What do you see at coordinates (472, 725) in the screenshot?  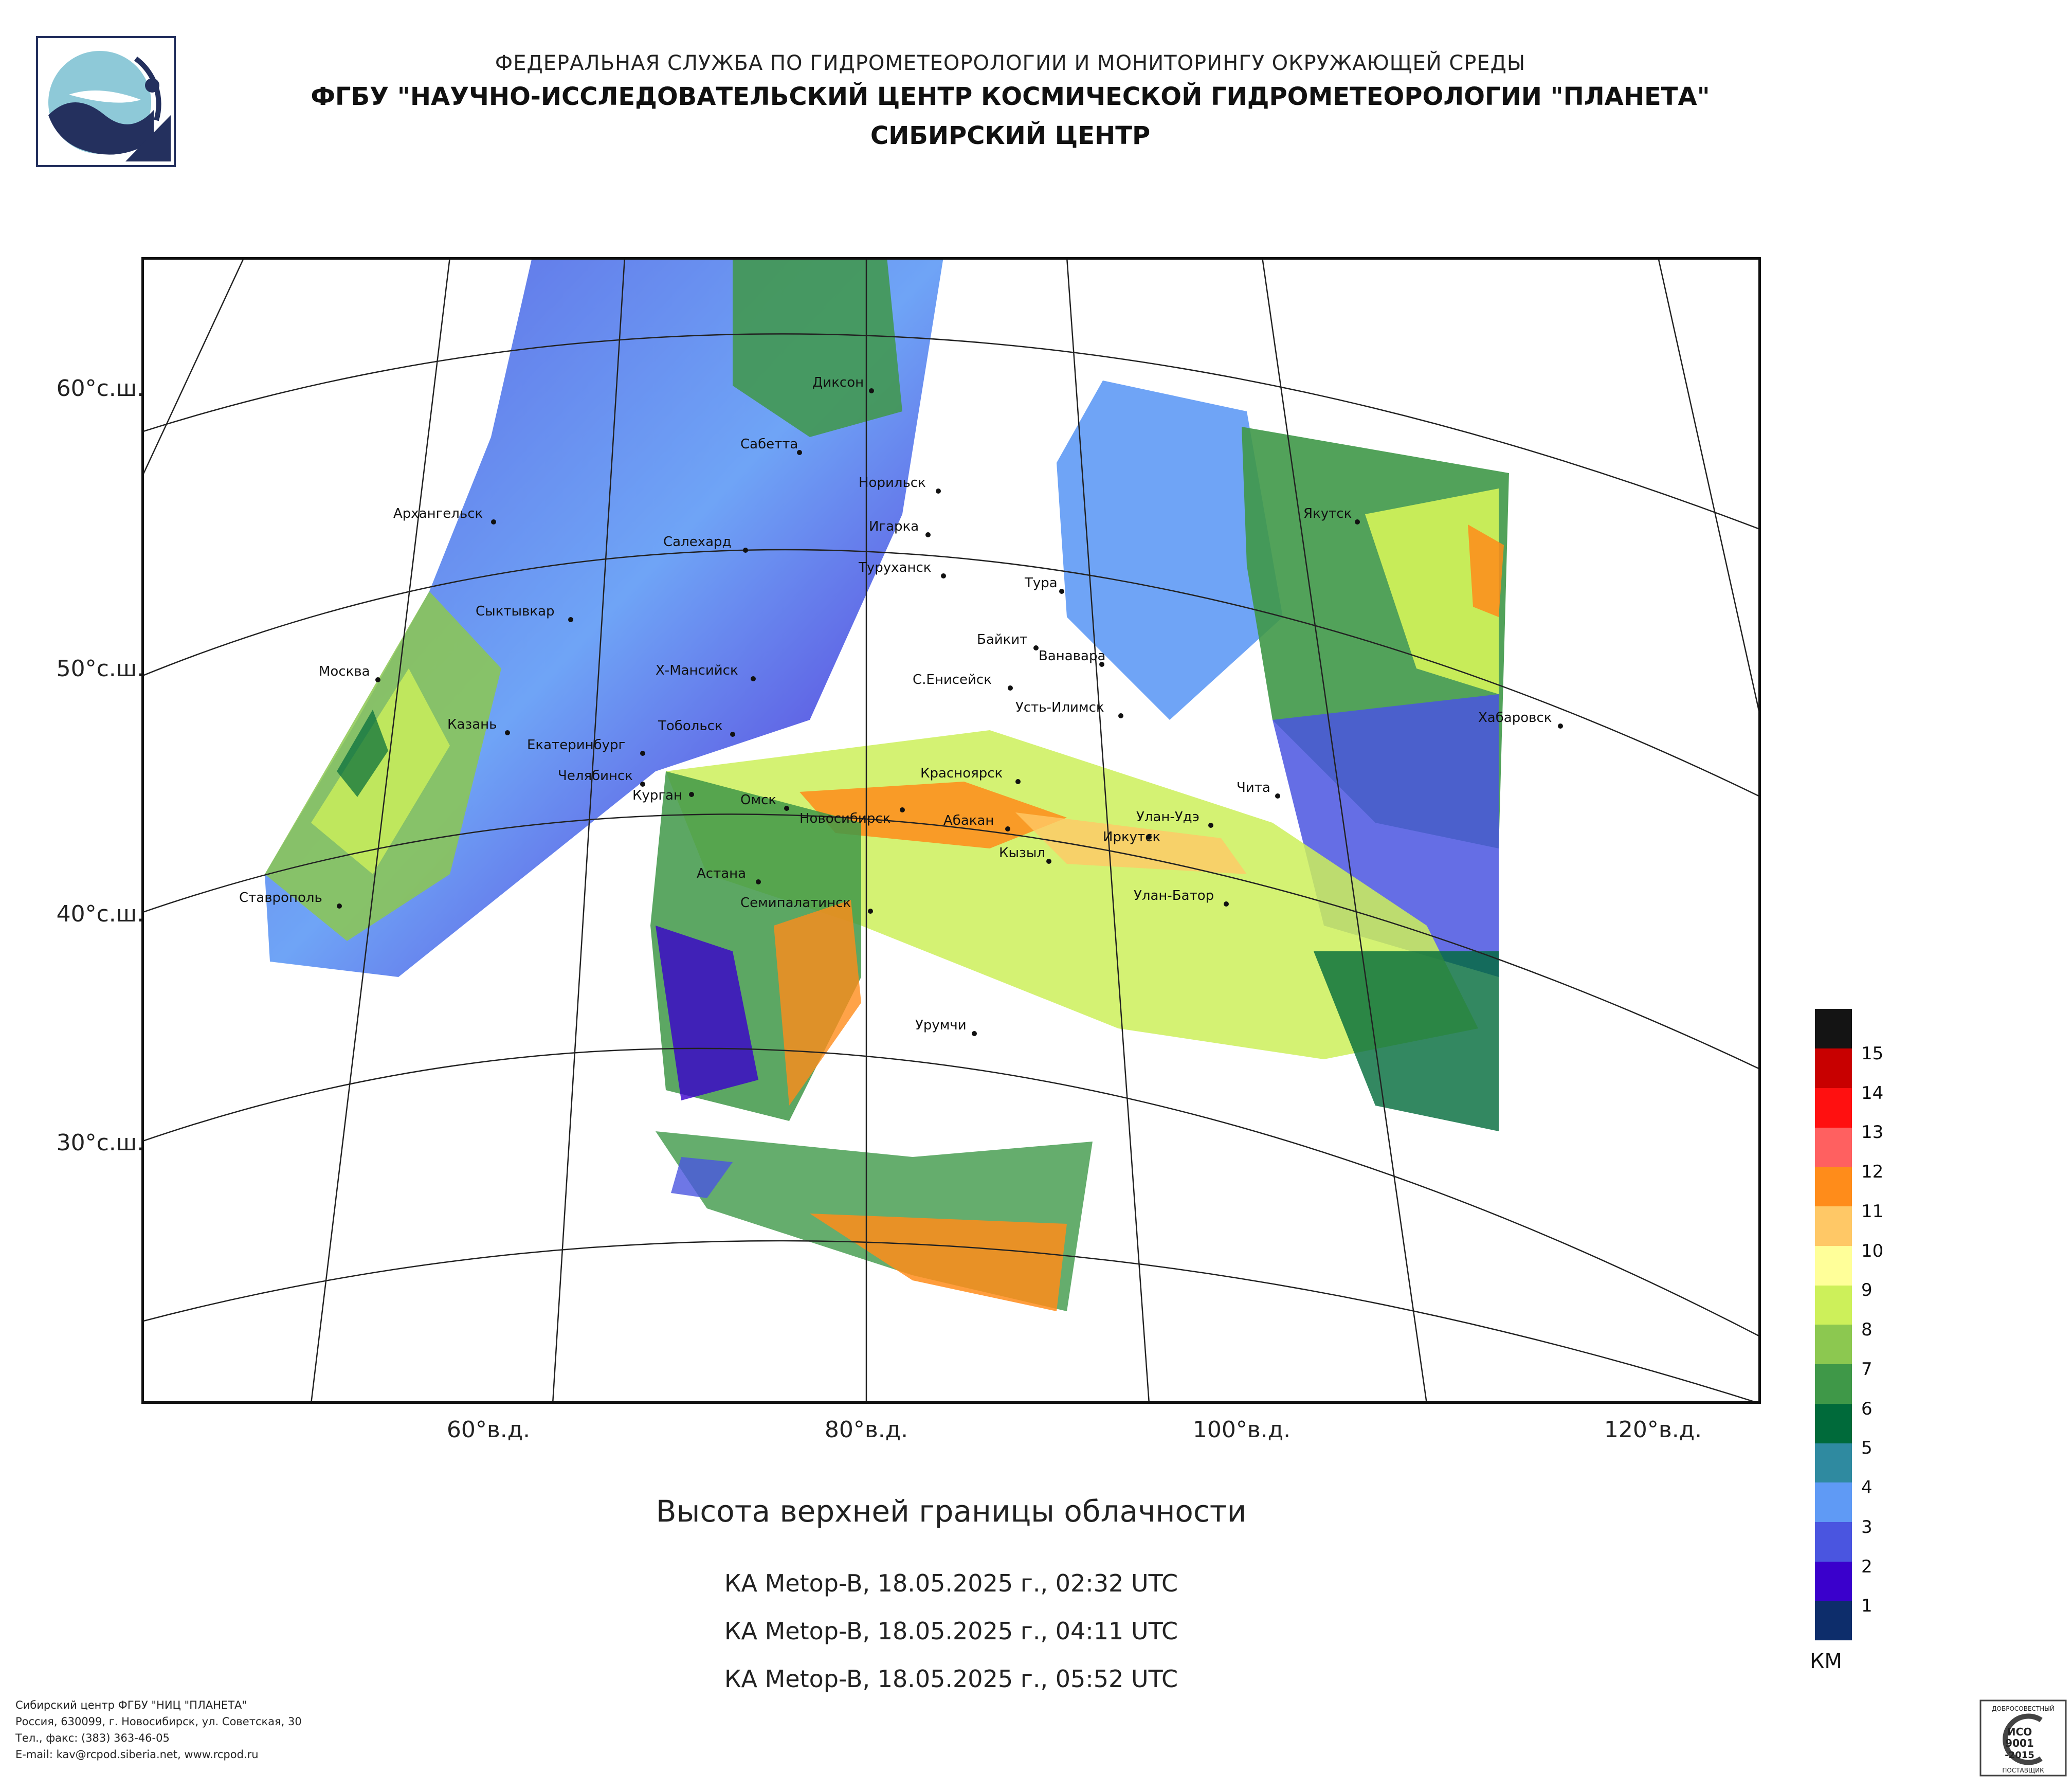 I see `city-label: Казань` at bounding box center [472, 725].